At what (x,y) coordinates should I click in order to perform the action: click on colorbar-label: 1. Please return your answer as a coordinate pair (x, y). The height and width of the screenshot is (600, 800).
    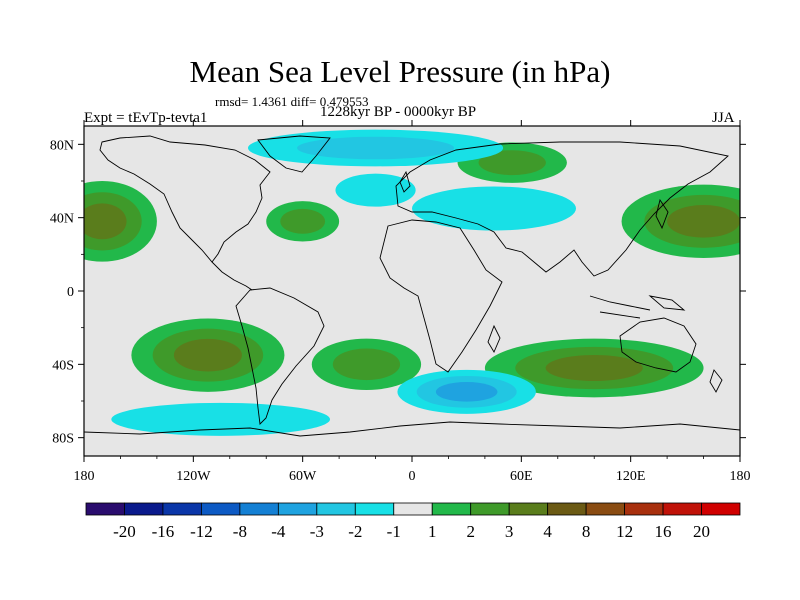
    Looking at the image, I should click on (432, 531).